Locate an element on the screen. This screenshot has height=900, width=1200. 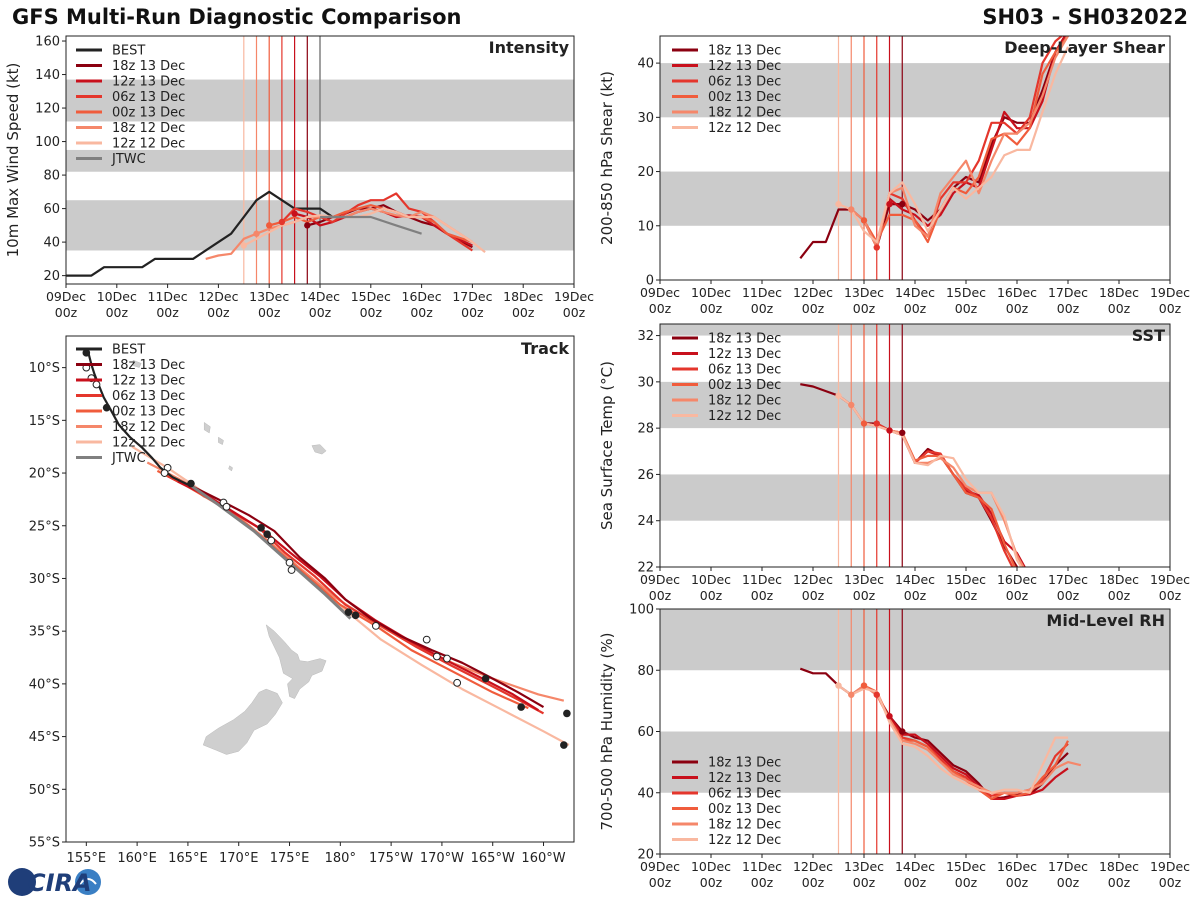
intensity-xtick-day: 17Dec is located at coordinates (472, 296).